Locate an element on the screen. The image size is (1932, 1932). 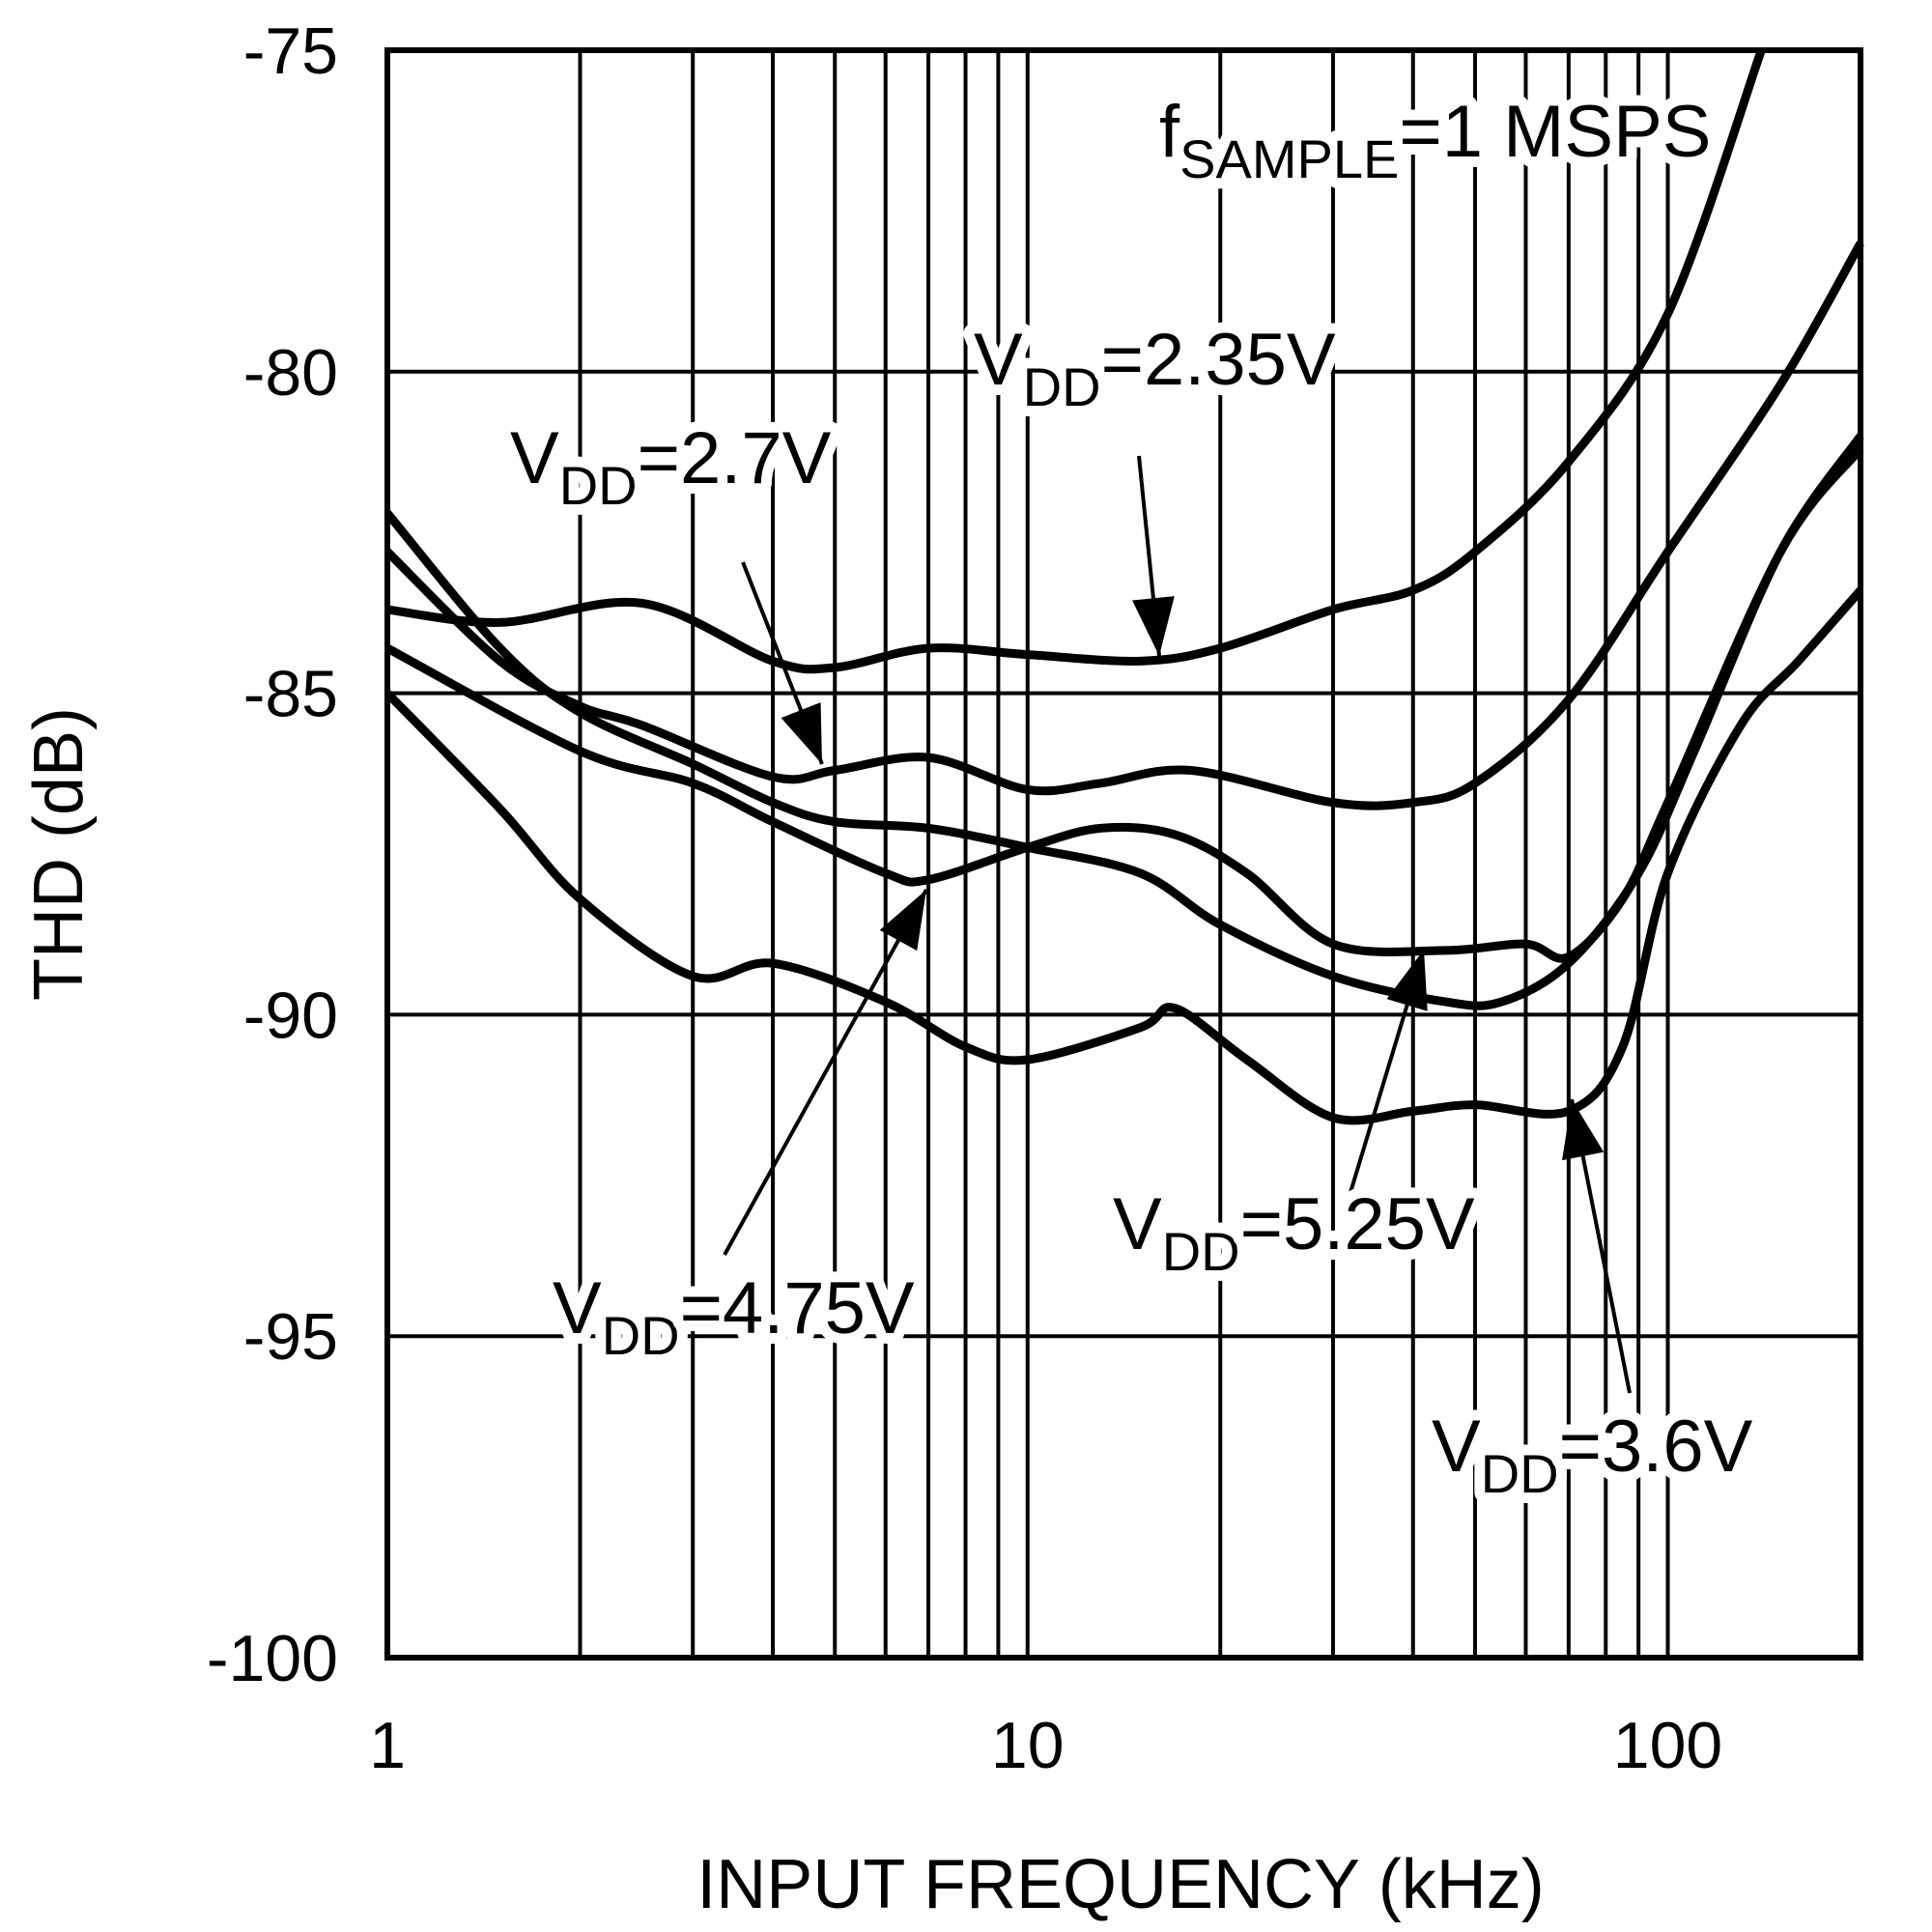
y-tick-label: -85 is located at coordinates (290, 694).